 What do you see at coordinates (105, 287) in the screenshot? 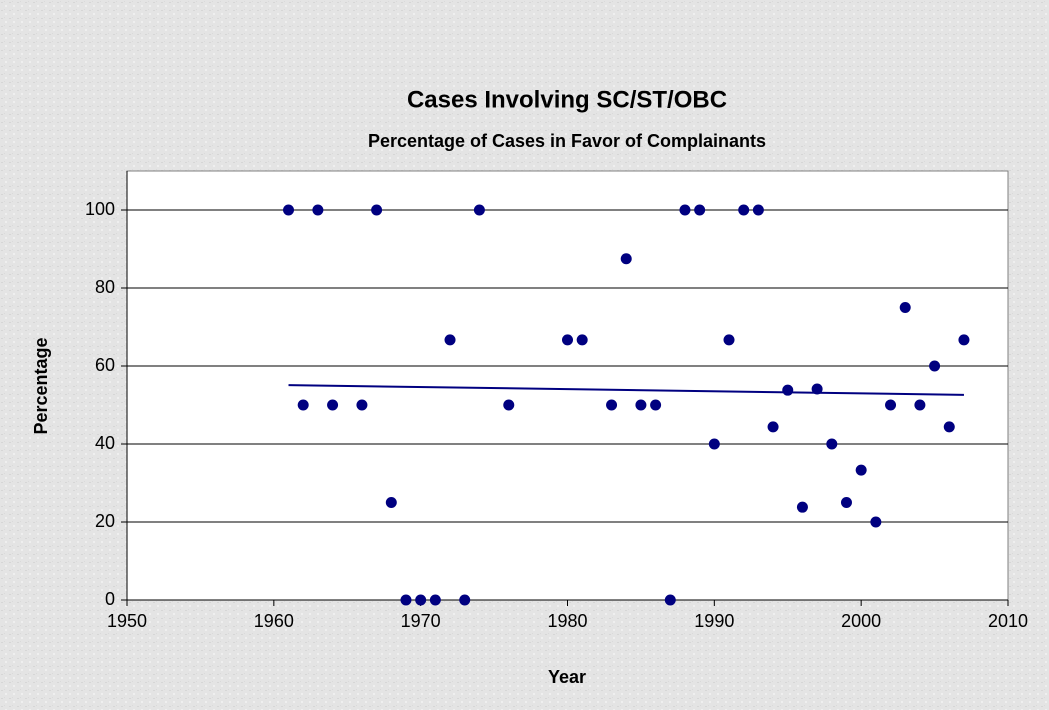
I see `y-tick-label: 80` at bounding box center [105, 287].